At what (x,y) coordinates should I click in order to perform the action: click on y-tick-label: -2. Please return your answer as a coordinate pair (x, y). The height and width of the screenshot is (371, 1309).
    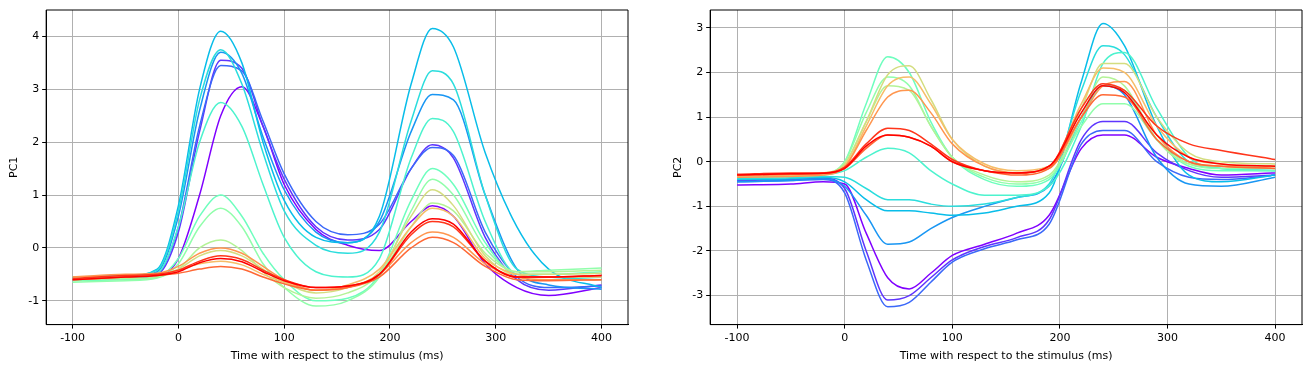
    Looking at the image, I should click on (698, 250).